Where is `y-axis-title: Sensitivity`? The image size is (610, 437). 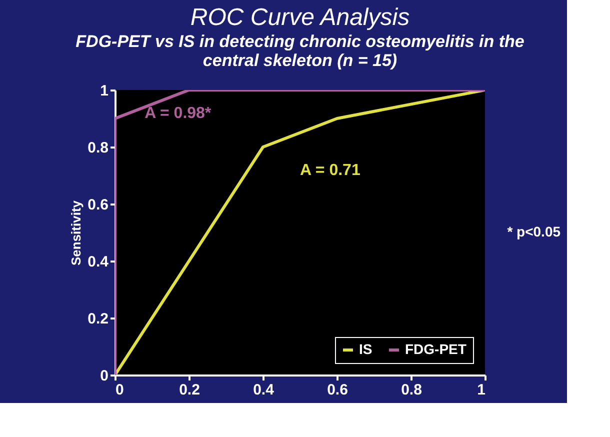 y-axis-title: Sensitivity is located at coordinates (76, 233).